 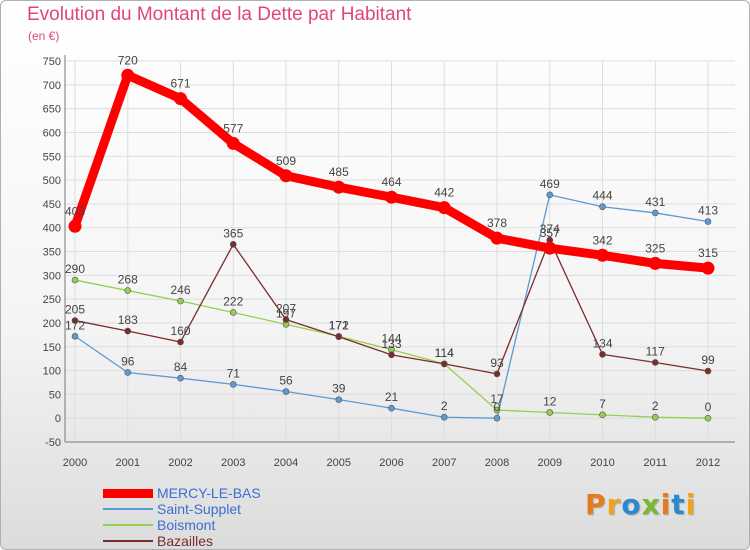 What do you see at coordinates (497, 223) in the screenshot?
I see `data-label: 378` at bounding box center [497, 223].